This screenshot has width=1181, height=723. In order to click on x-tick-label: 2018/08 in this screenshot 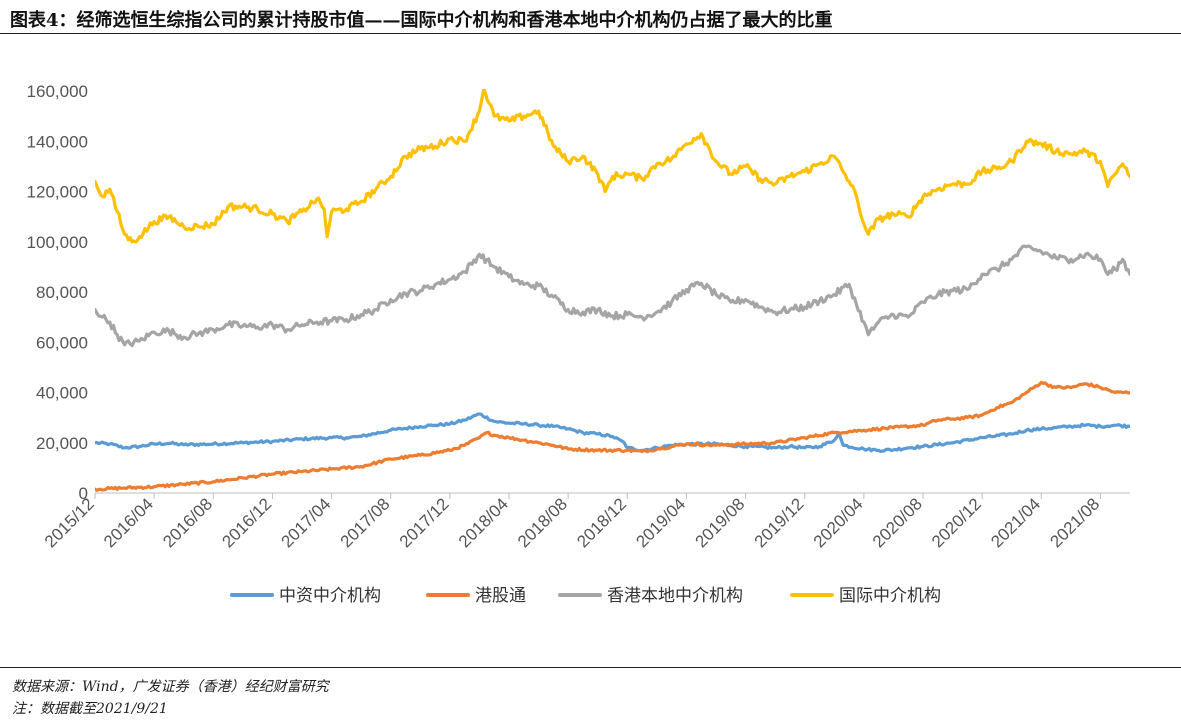, I will do `click(542, 522)`.